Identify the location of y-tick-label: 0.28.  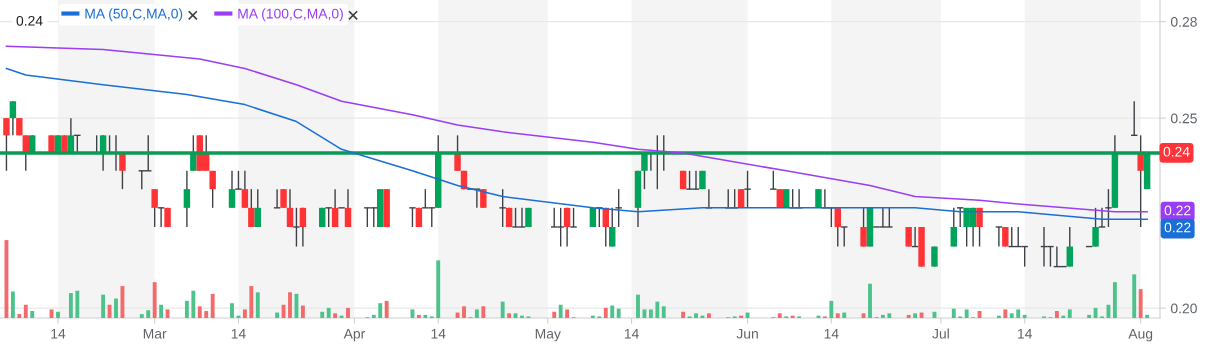
(1183, 21).